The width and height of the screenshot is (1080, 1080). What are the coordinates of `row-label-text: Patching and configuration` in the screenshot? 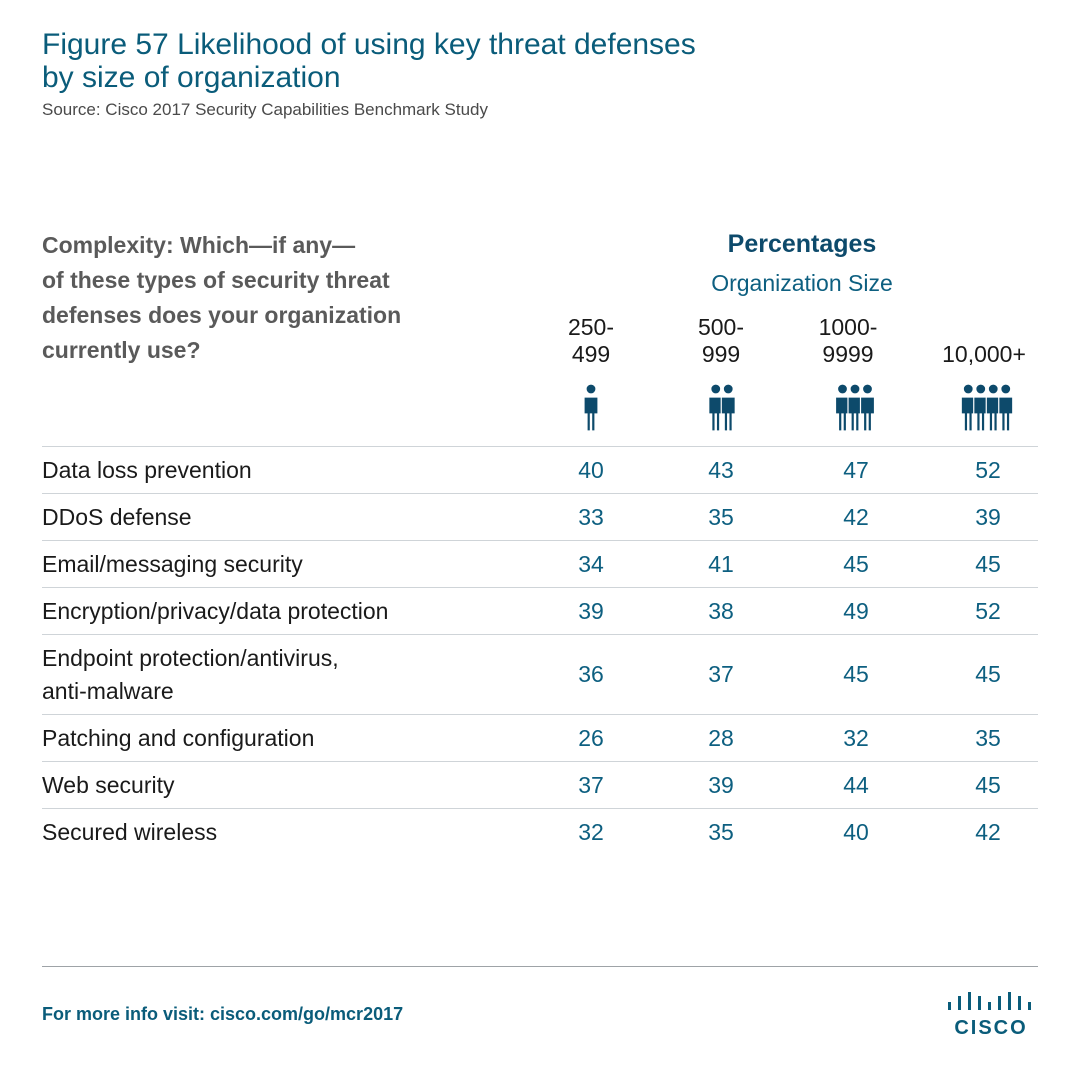 It's located at (178, 737).